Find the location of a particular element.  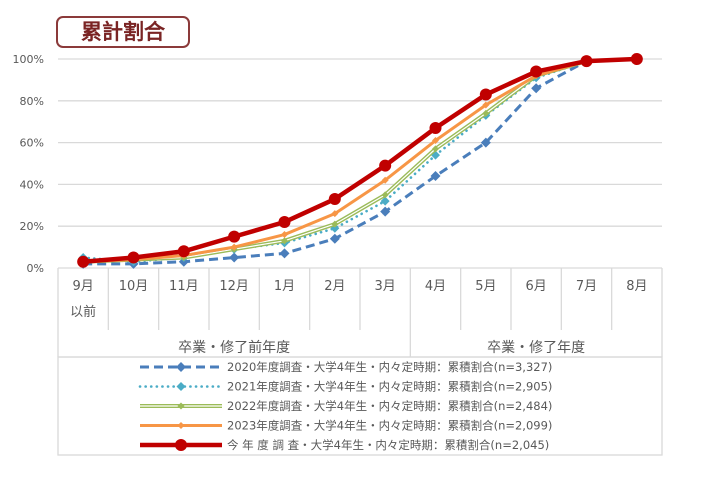

x-tick-label: 2月 is located at coordinates (334, 286).